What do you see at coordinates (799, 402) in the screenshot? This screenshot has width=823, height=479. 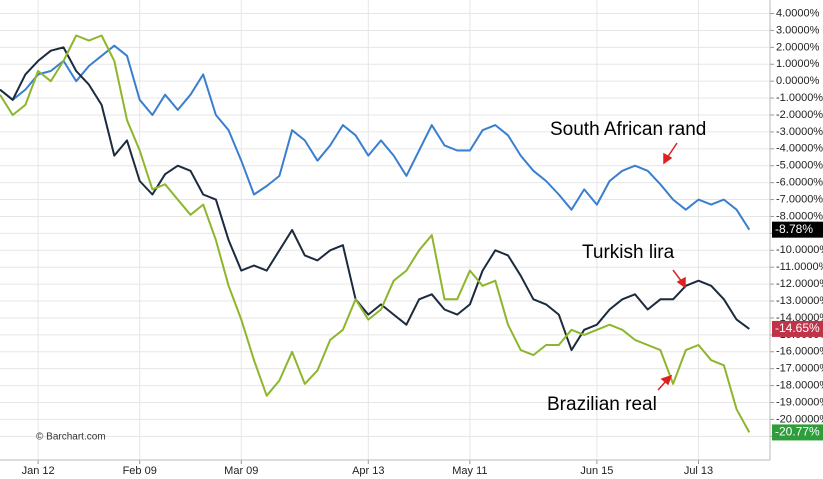 I see `y-tick-label: -19.0000%` at bounding box center [799, 402].